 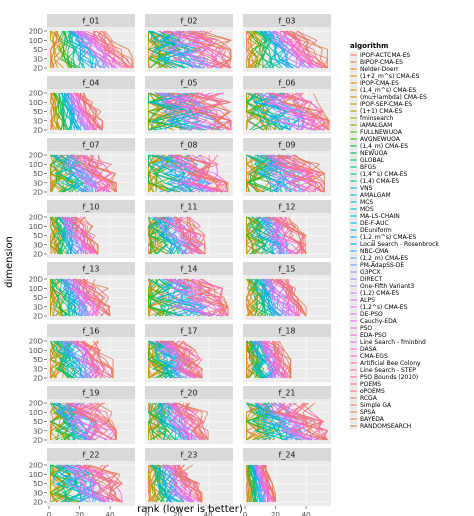 What do you see at coordinates (374, 356) in the screenshot?
I see `legend-label: CMA-EGS` at bounding box center [374, 356].